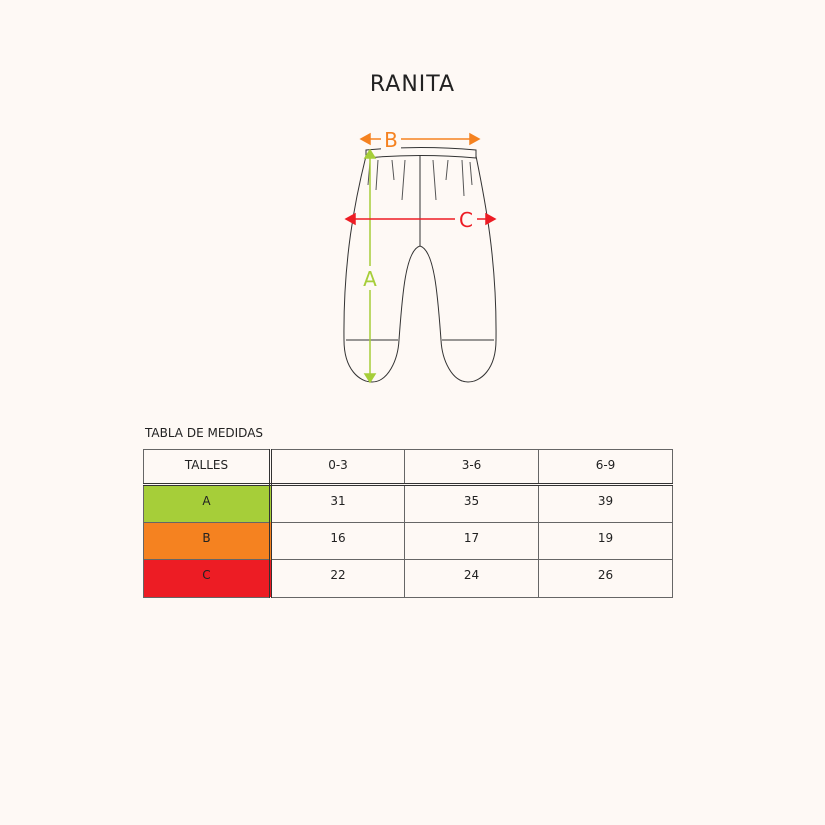 The height and width of the screenshot is (825, 825). I want to click on pants-outline, so click(420, 265).